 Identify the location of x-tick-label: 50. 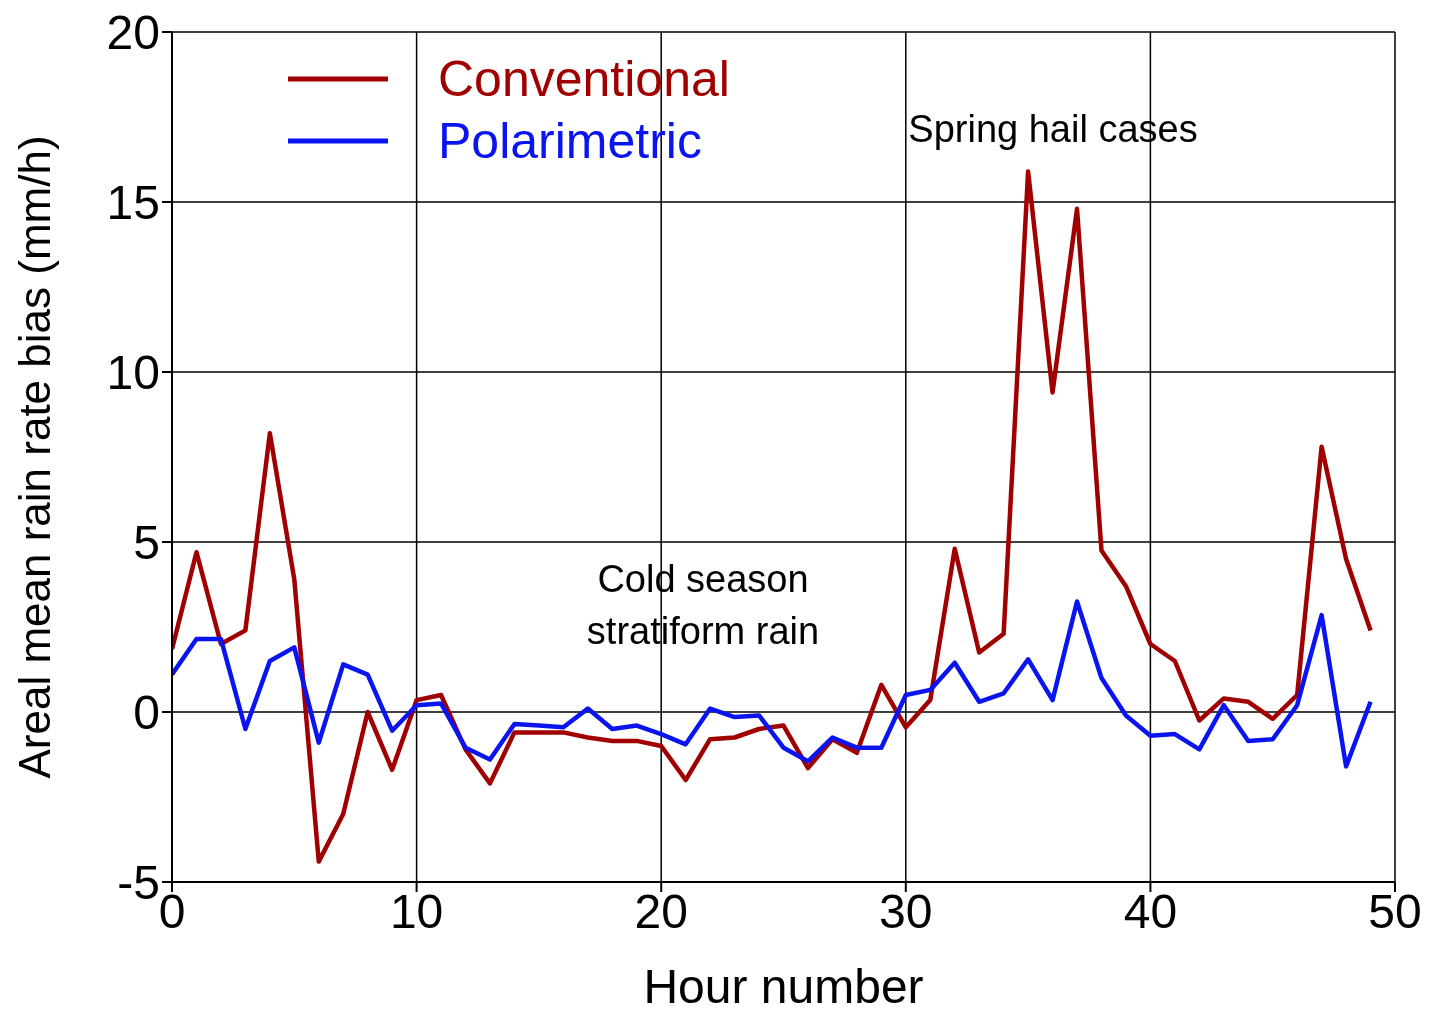
(1395, 912).